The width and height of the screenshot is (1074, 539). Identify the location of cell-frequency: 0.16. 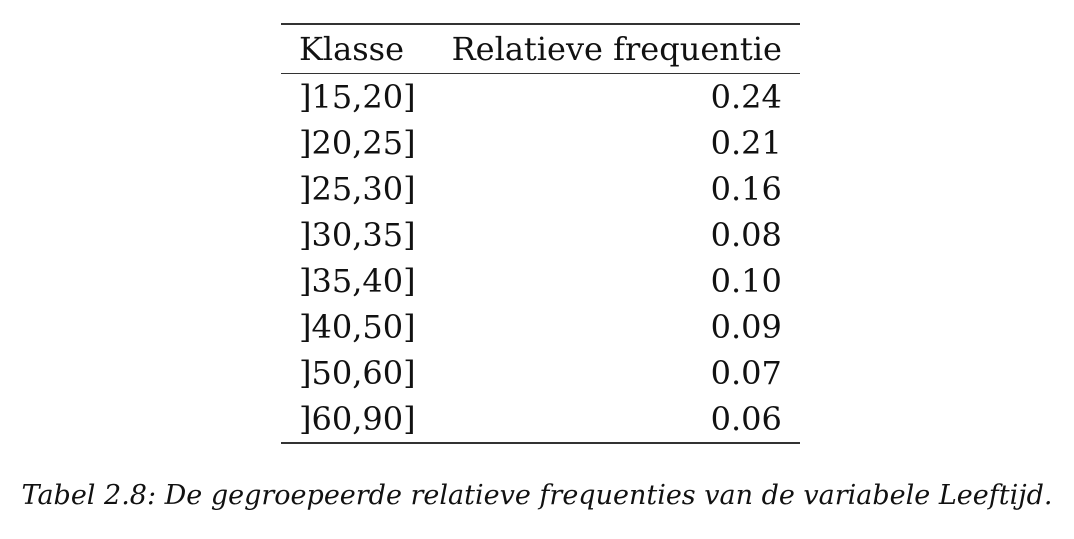
(746, 189).